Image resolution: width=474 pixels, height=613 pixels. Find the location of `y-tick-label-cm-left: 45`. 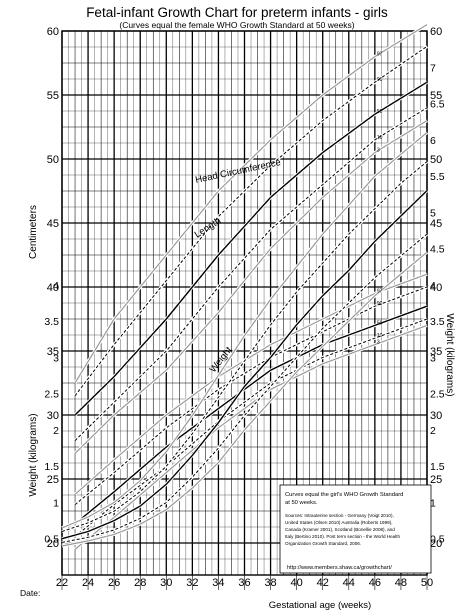

y-tick-label-cm-left: 45 is located at coordinates (53, 224).